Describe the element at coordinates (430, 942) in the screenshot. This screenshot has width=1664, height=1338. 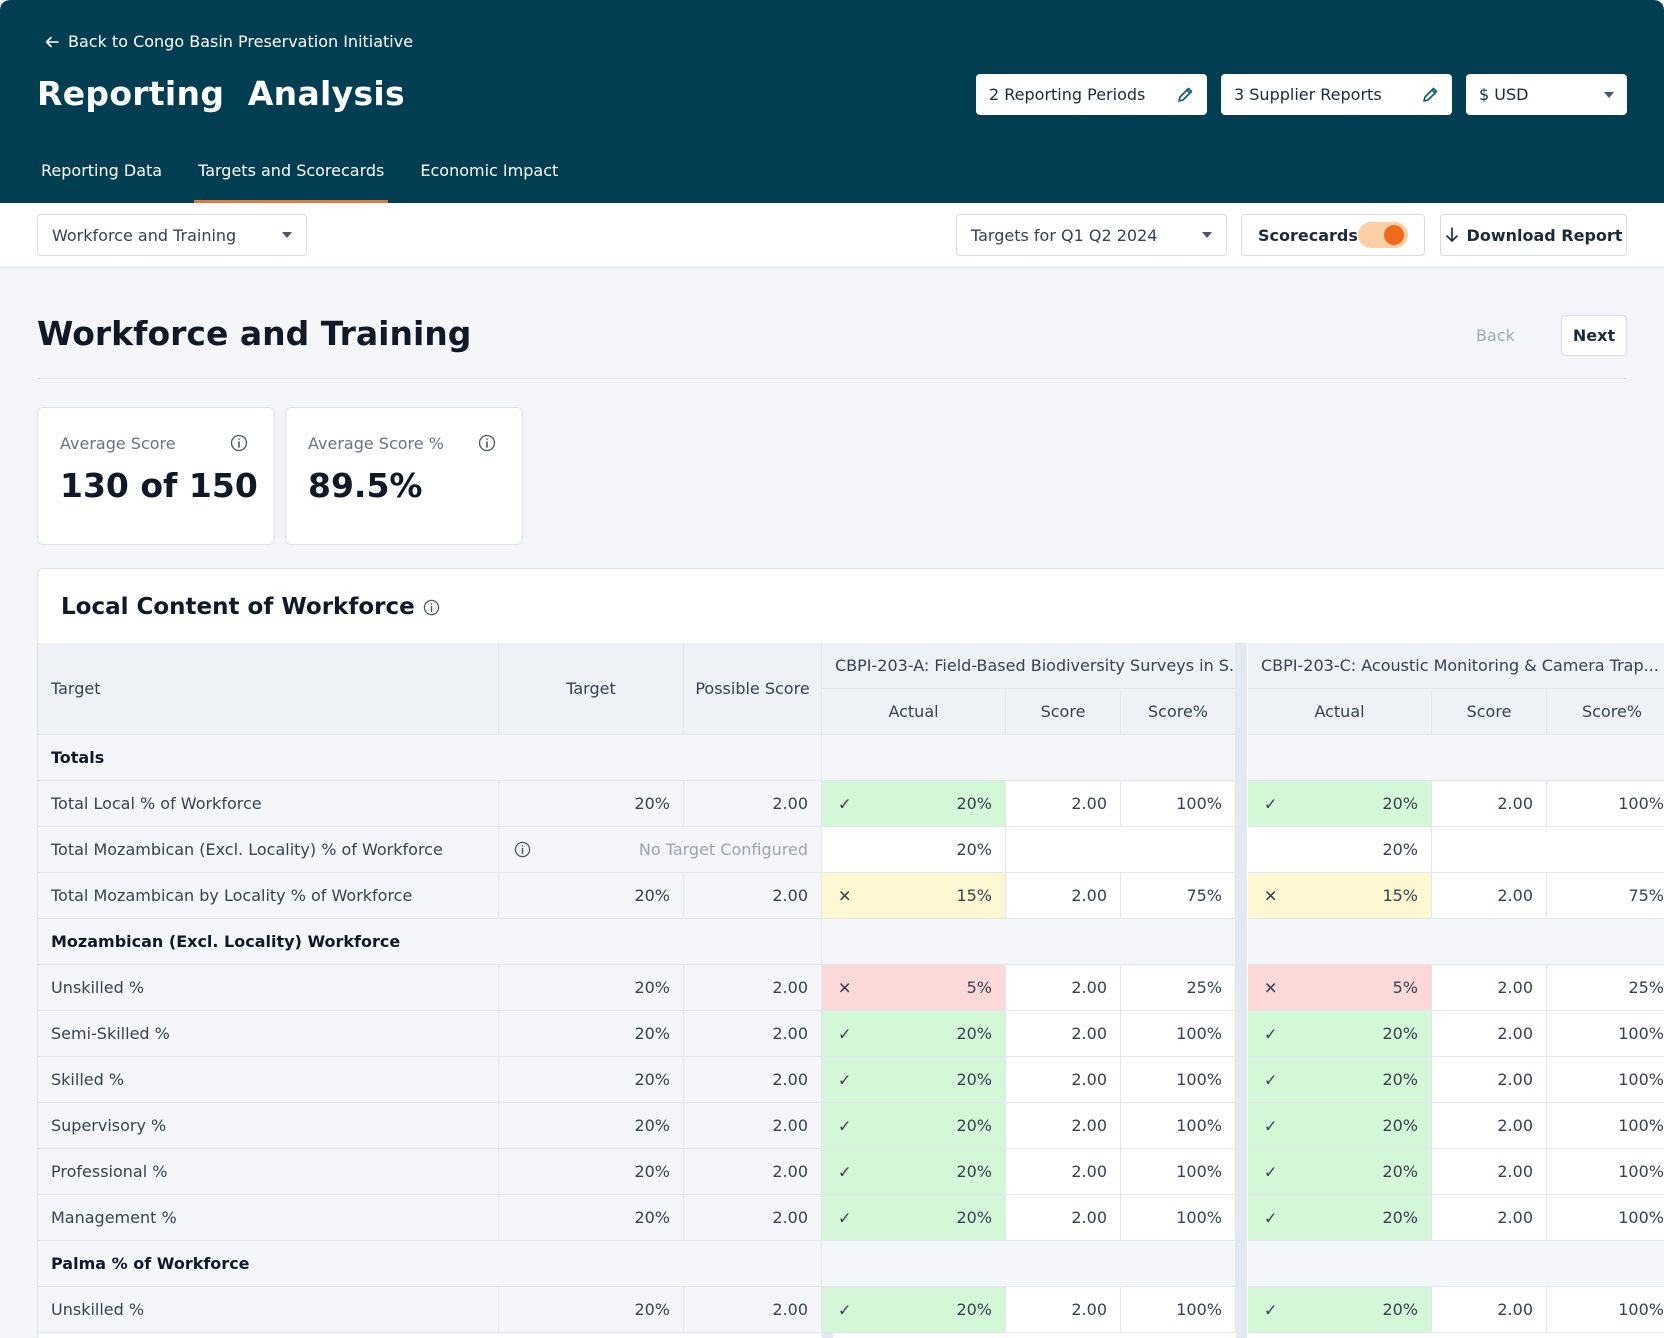
I see `group-row-label: Mozambican (Excl. Locality) Workforce` at that location.